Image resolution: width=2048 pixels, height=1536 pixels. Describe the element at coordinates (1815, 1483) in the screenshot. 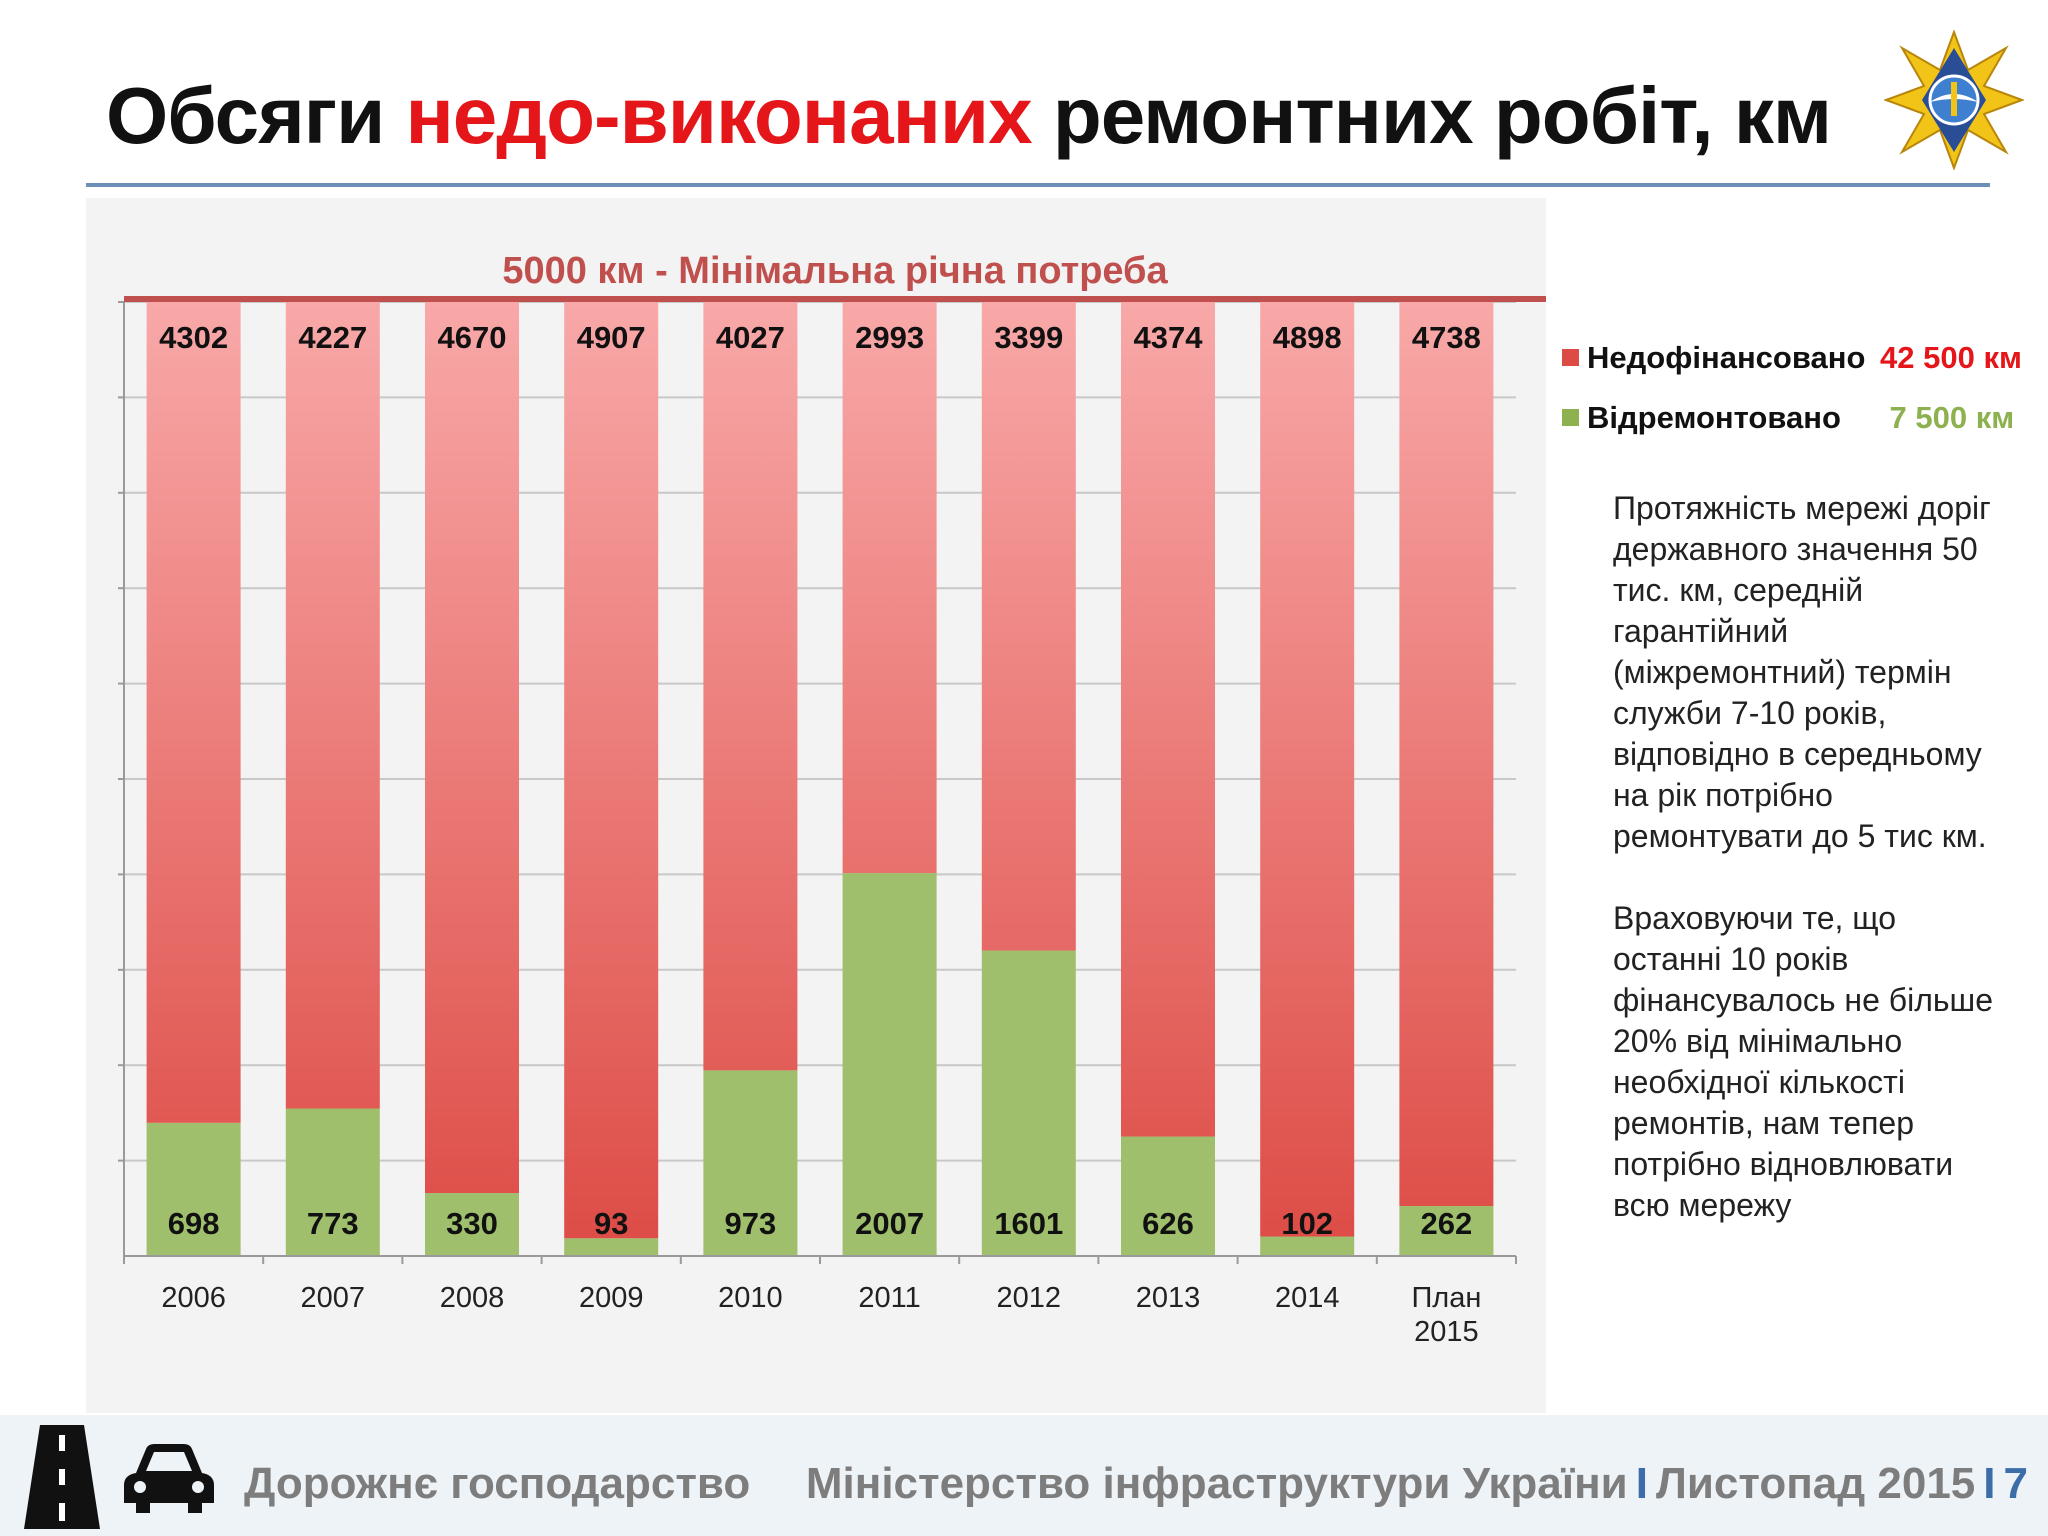

I see `footer-date: Листопад 2015` at that location.